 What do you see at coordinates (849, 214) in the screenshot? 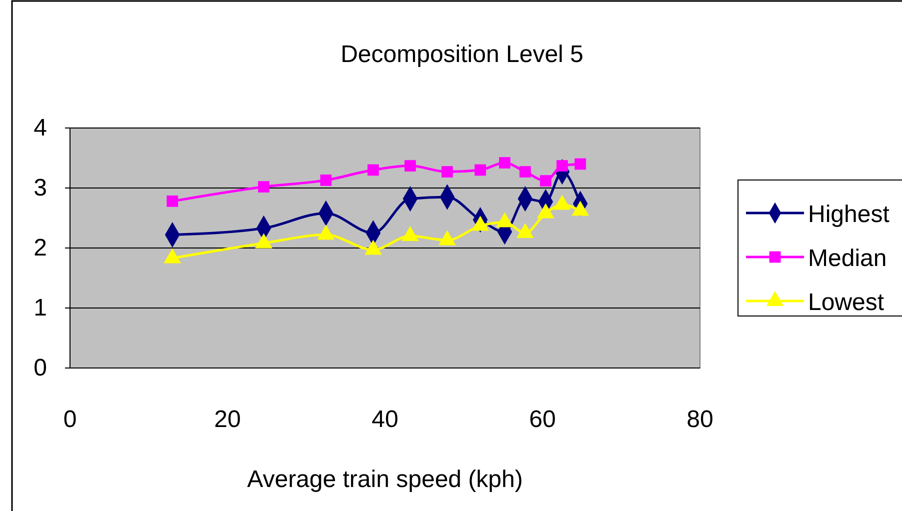
I see `legend-label: Highest` at bounding box center [849, 214].